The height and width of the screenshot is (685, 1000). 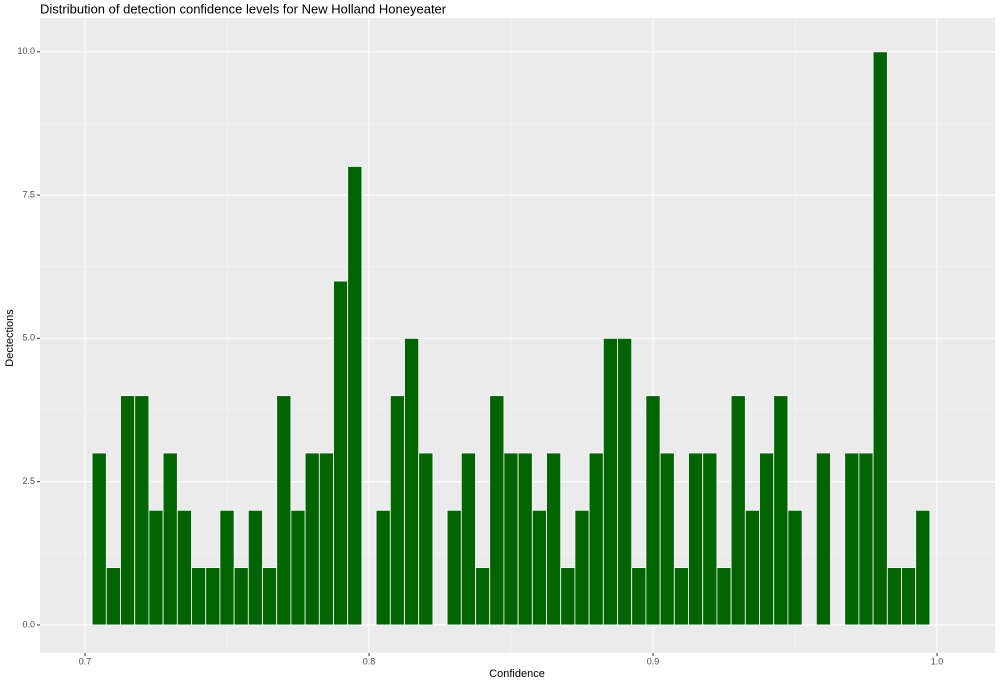 What do you see at coordinates (653, 661) in the screenshot?
I see `x-tick-label: 0.9` at bounding box center [653, 661].